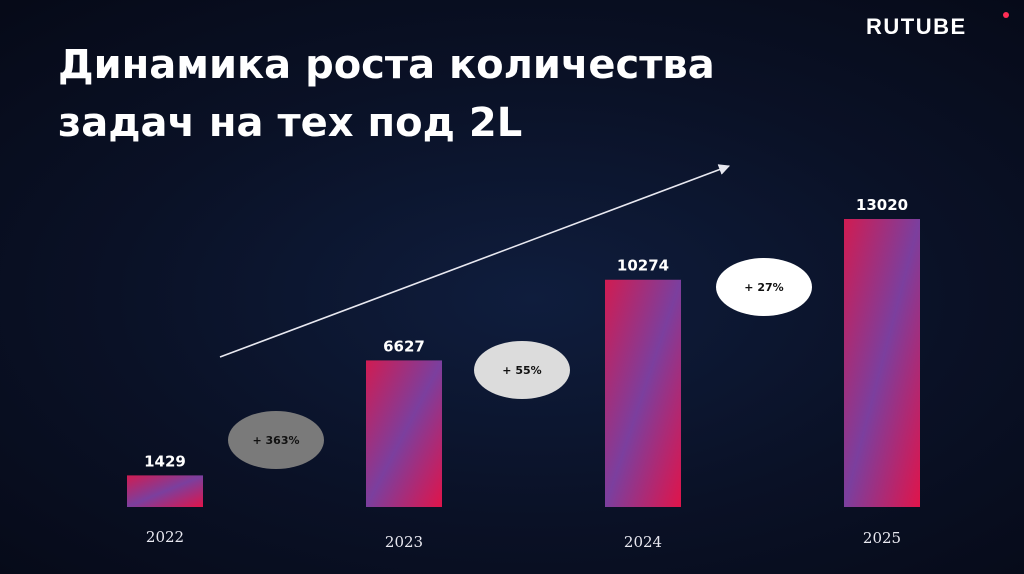 This screenshot has height=574, width=1024. I want to click on x-tick-label-2024: 2024, so click(643, 542).